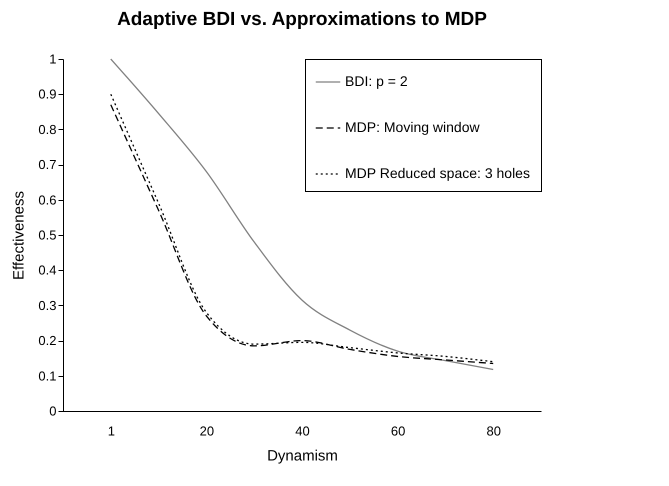  I want to click on y-axis-title: Effectiveness, so click(19, 235).